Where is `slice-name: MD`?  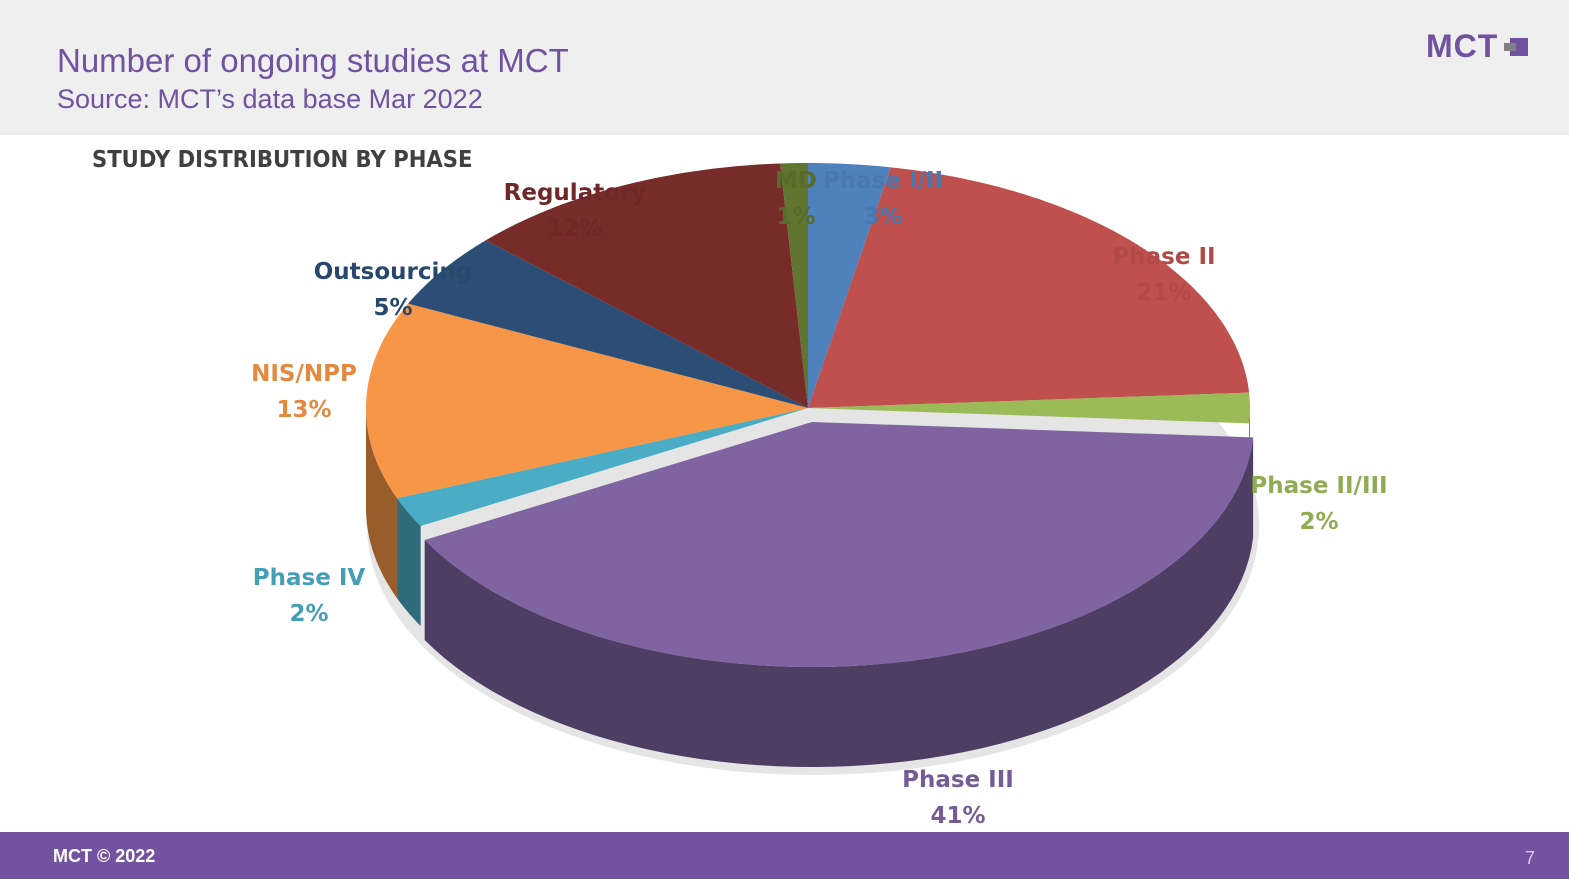
slice-name: MD is located at coordinates (796, 181).